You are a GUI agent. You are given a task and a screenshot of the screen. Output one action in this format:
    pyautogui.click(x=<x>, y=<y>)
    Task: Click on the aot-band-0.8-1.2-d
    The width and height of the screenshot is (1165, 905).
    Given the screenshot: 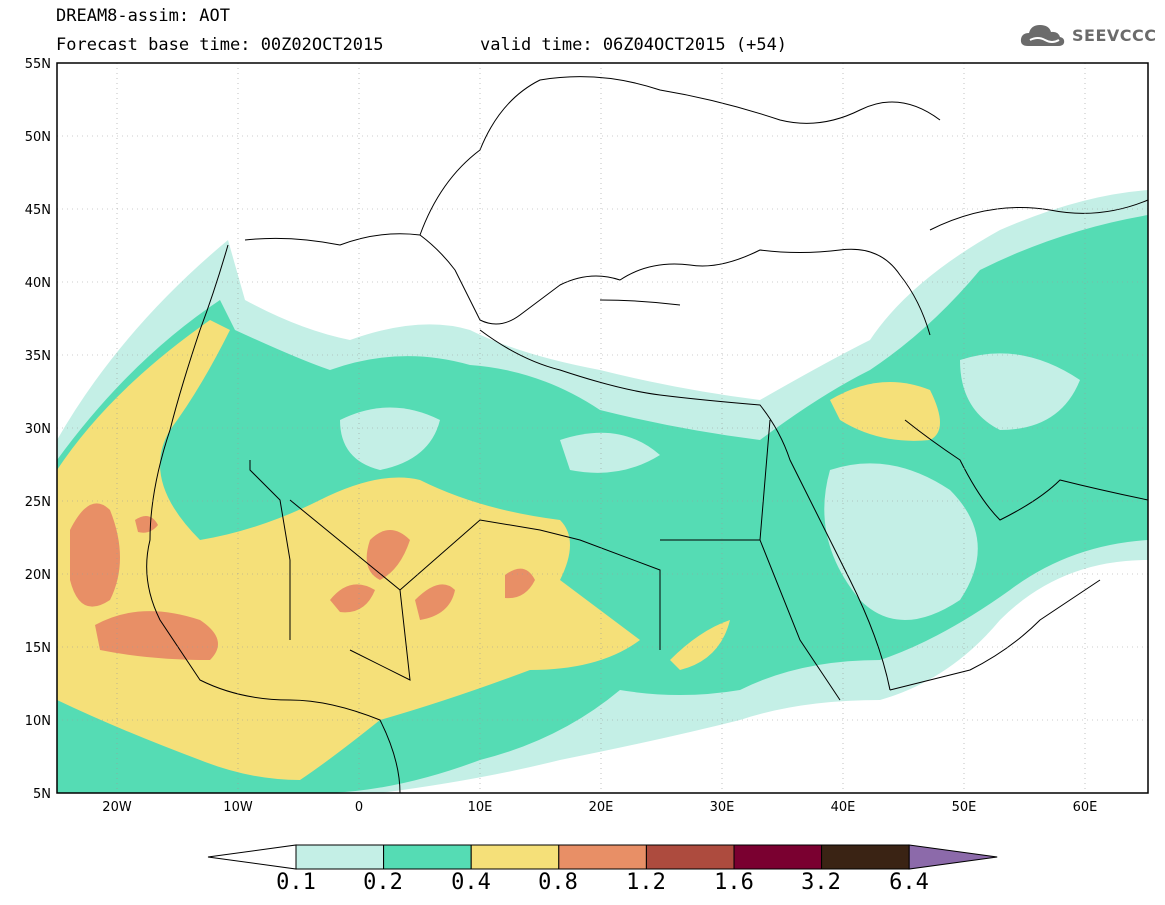 What is the action you would take?
    pyautogui.click(x=352, y=598)
    